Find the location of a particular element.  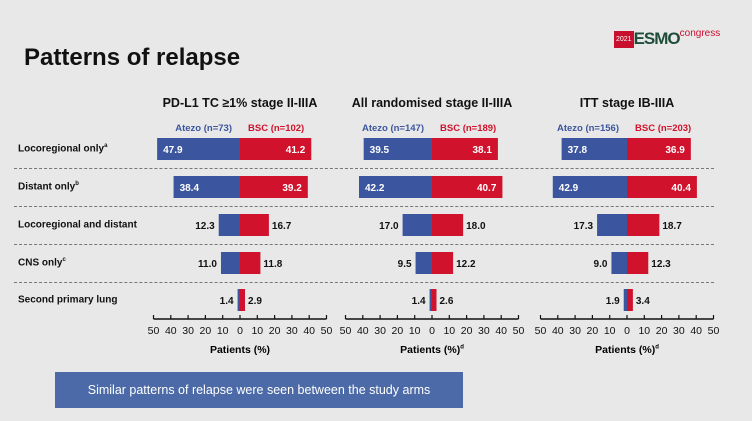

row-label: Second primary lung is located at coordinates (67, 299).